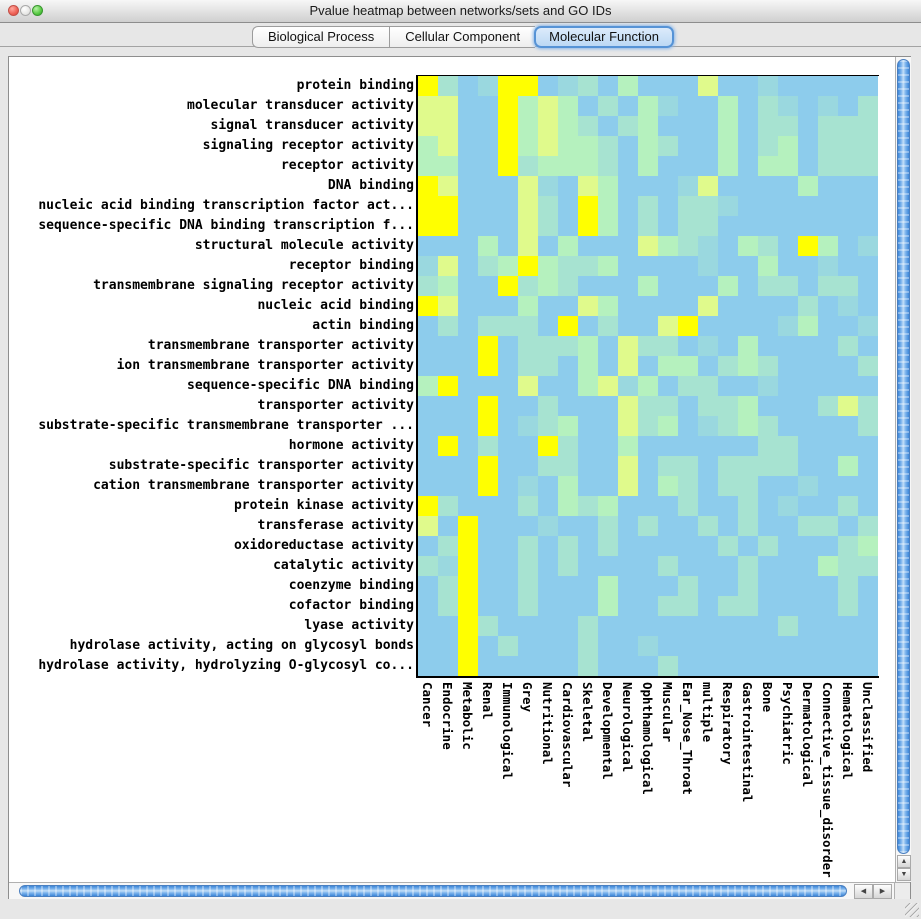 This screenshot has width=921, height=919. What do you see at coordinates (912, 910) in the screenshot?
I see `resize-grip` at bounding box center [912, 910].